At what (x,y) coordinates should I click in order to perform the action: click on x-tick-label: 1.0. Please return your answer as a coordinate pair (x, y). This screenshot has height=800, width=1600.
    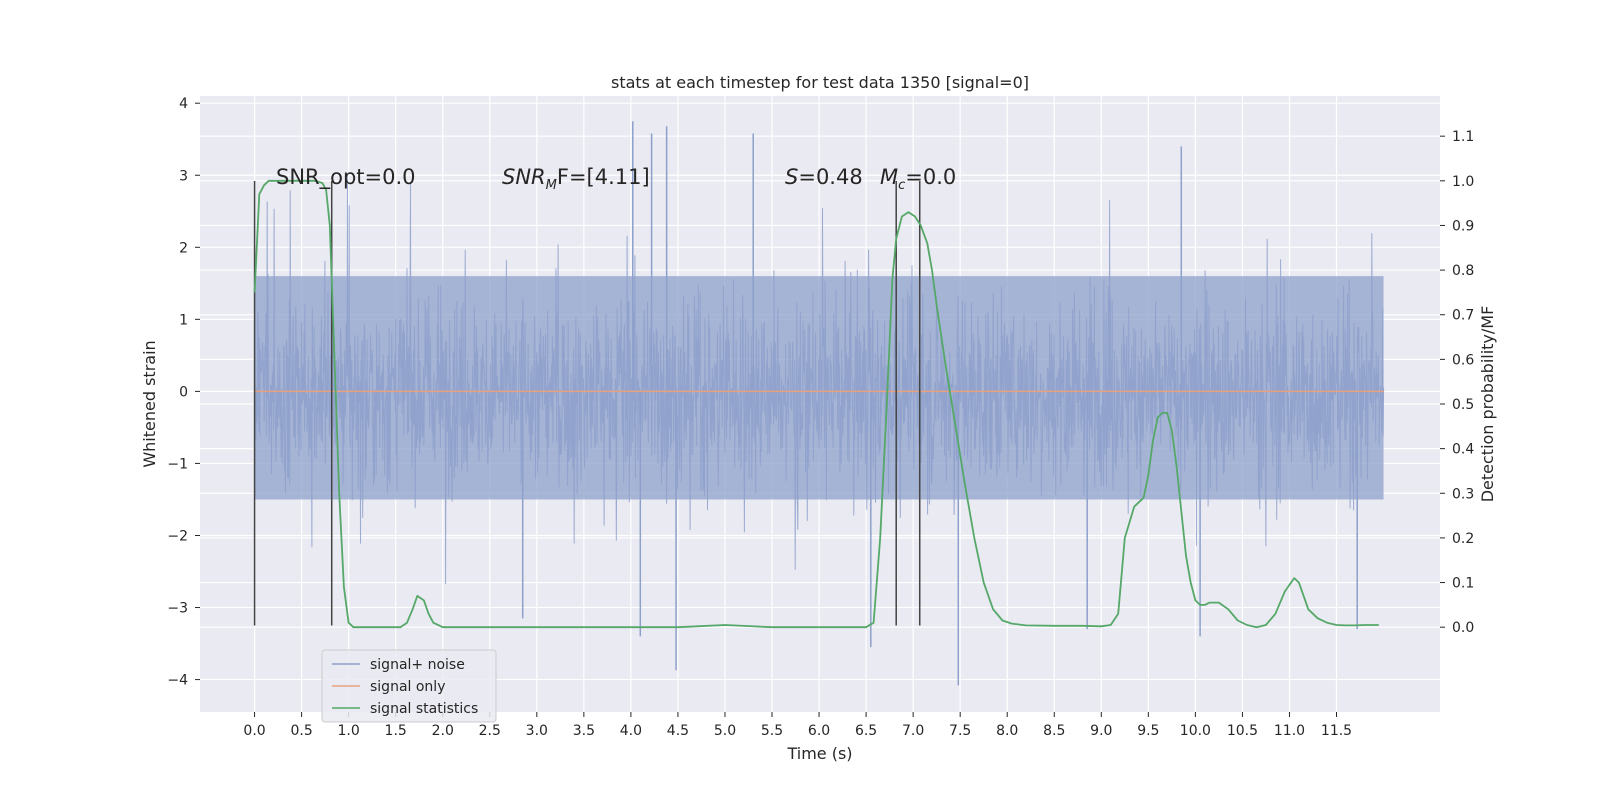
    Looking at the image, I should click on (349, 731).